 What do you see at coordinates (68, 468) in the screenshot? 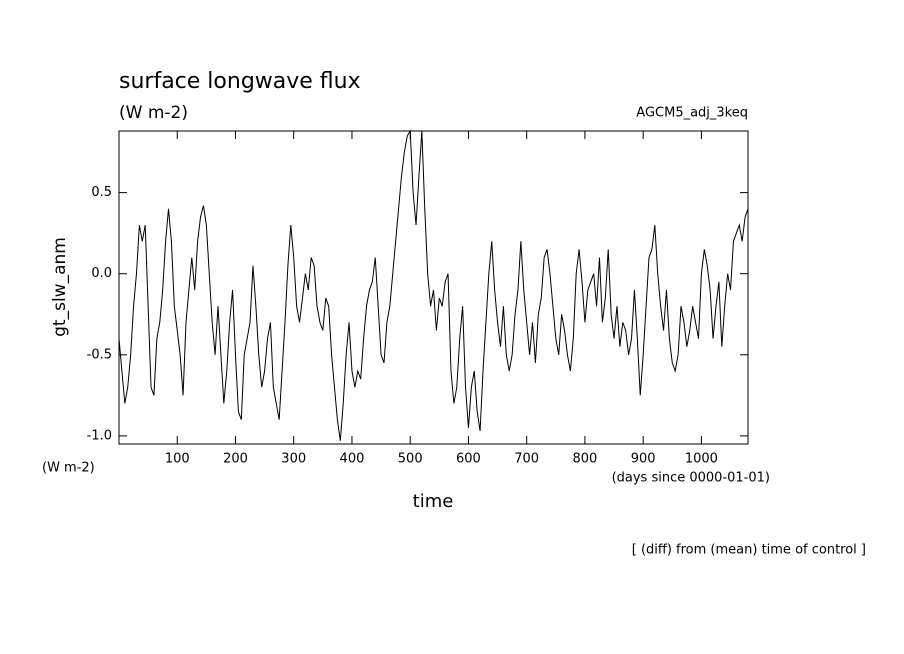
I see `y-units-label: (W m-2)` at bounding box center [68, 468].